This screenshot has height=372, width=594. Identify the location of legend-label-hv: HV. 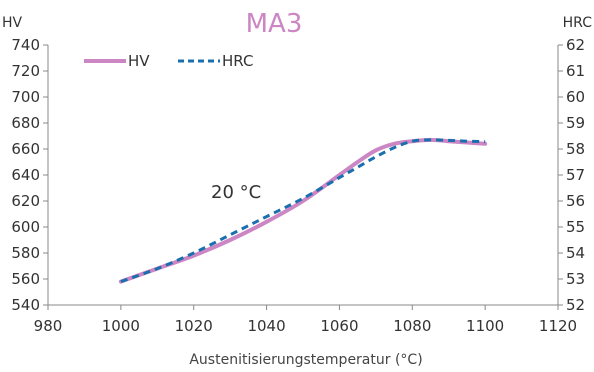
(139, 61).